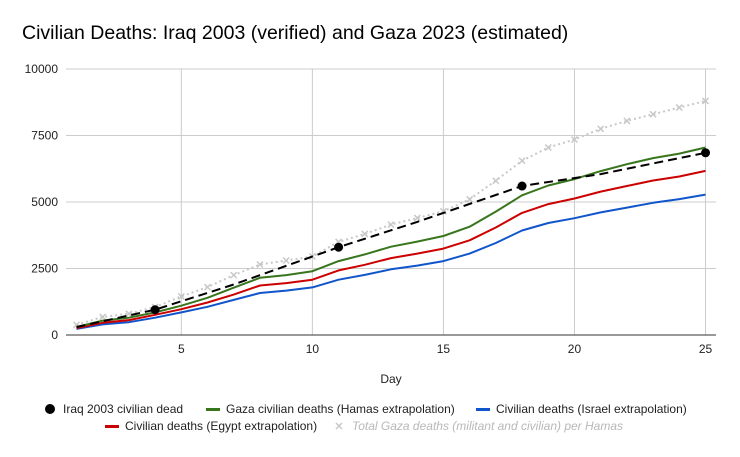 Image resolution: width=740 pixels, height=457 pixels. What do you see at coordinates (44, 202) in the screenshot?
I see `y-tick-label: 5000` at bounding box center [44, 202].